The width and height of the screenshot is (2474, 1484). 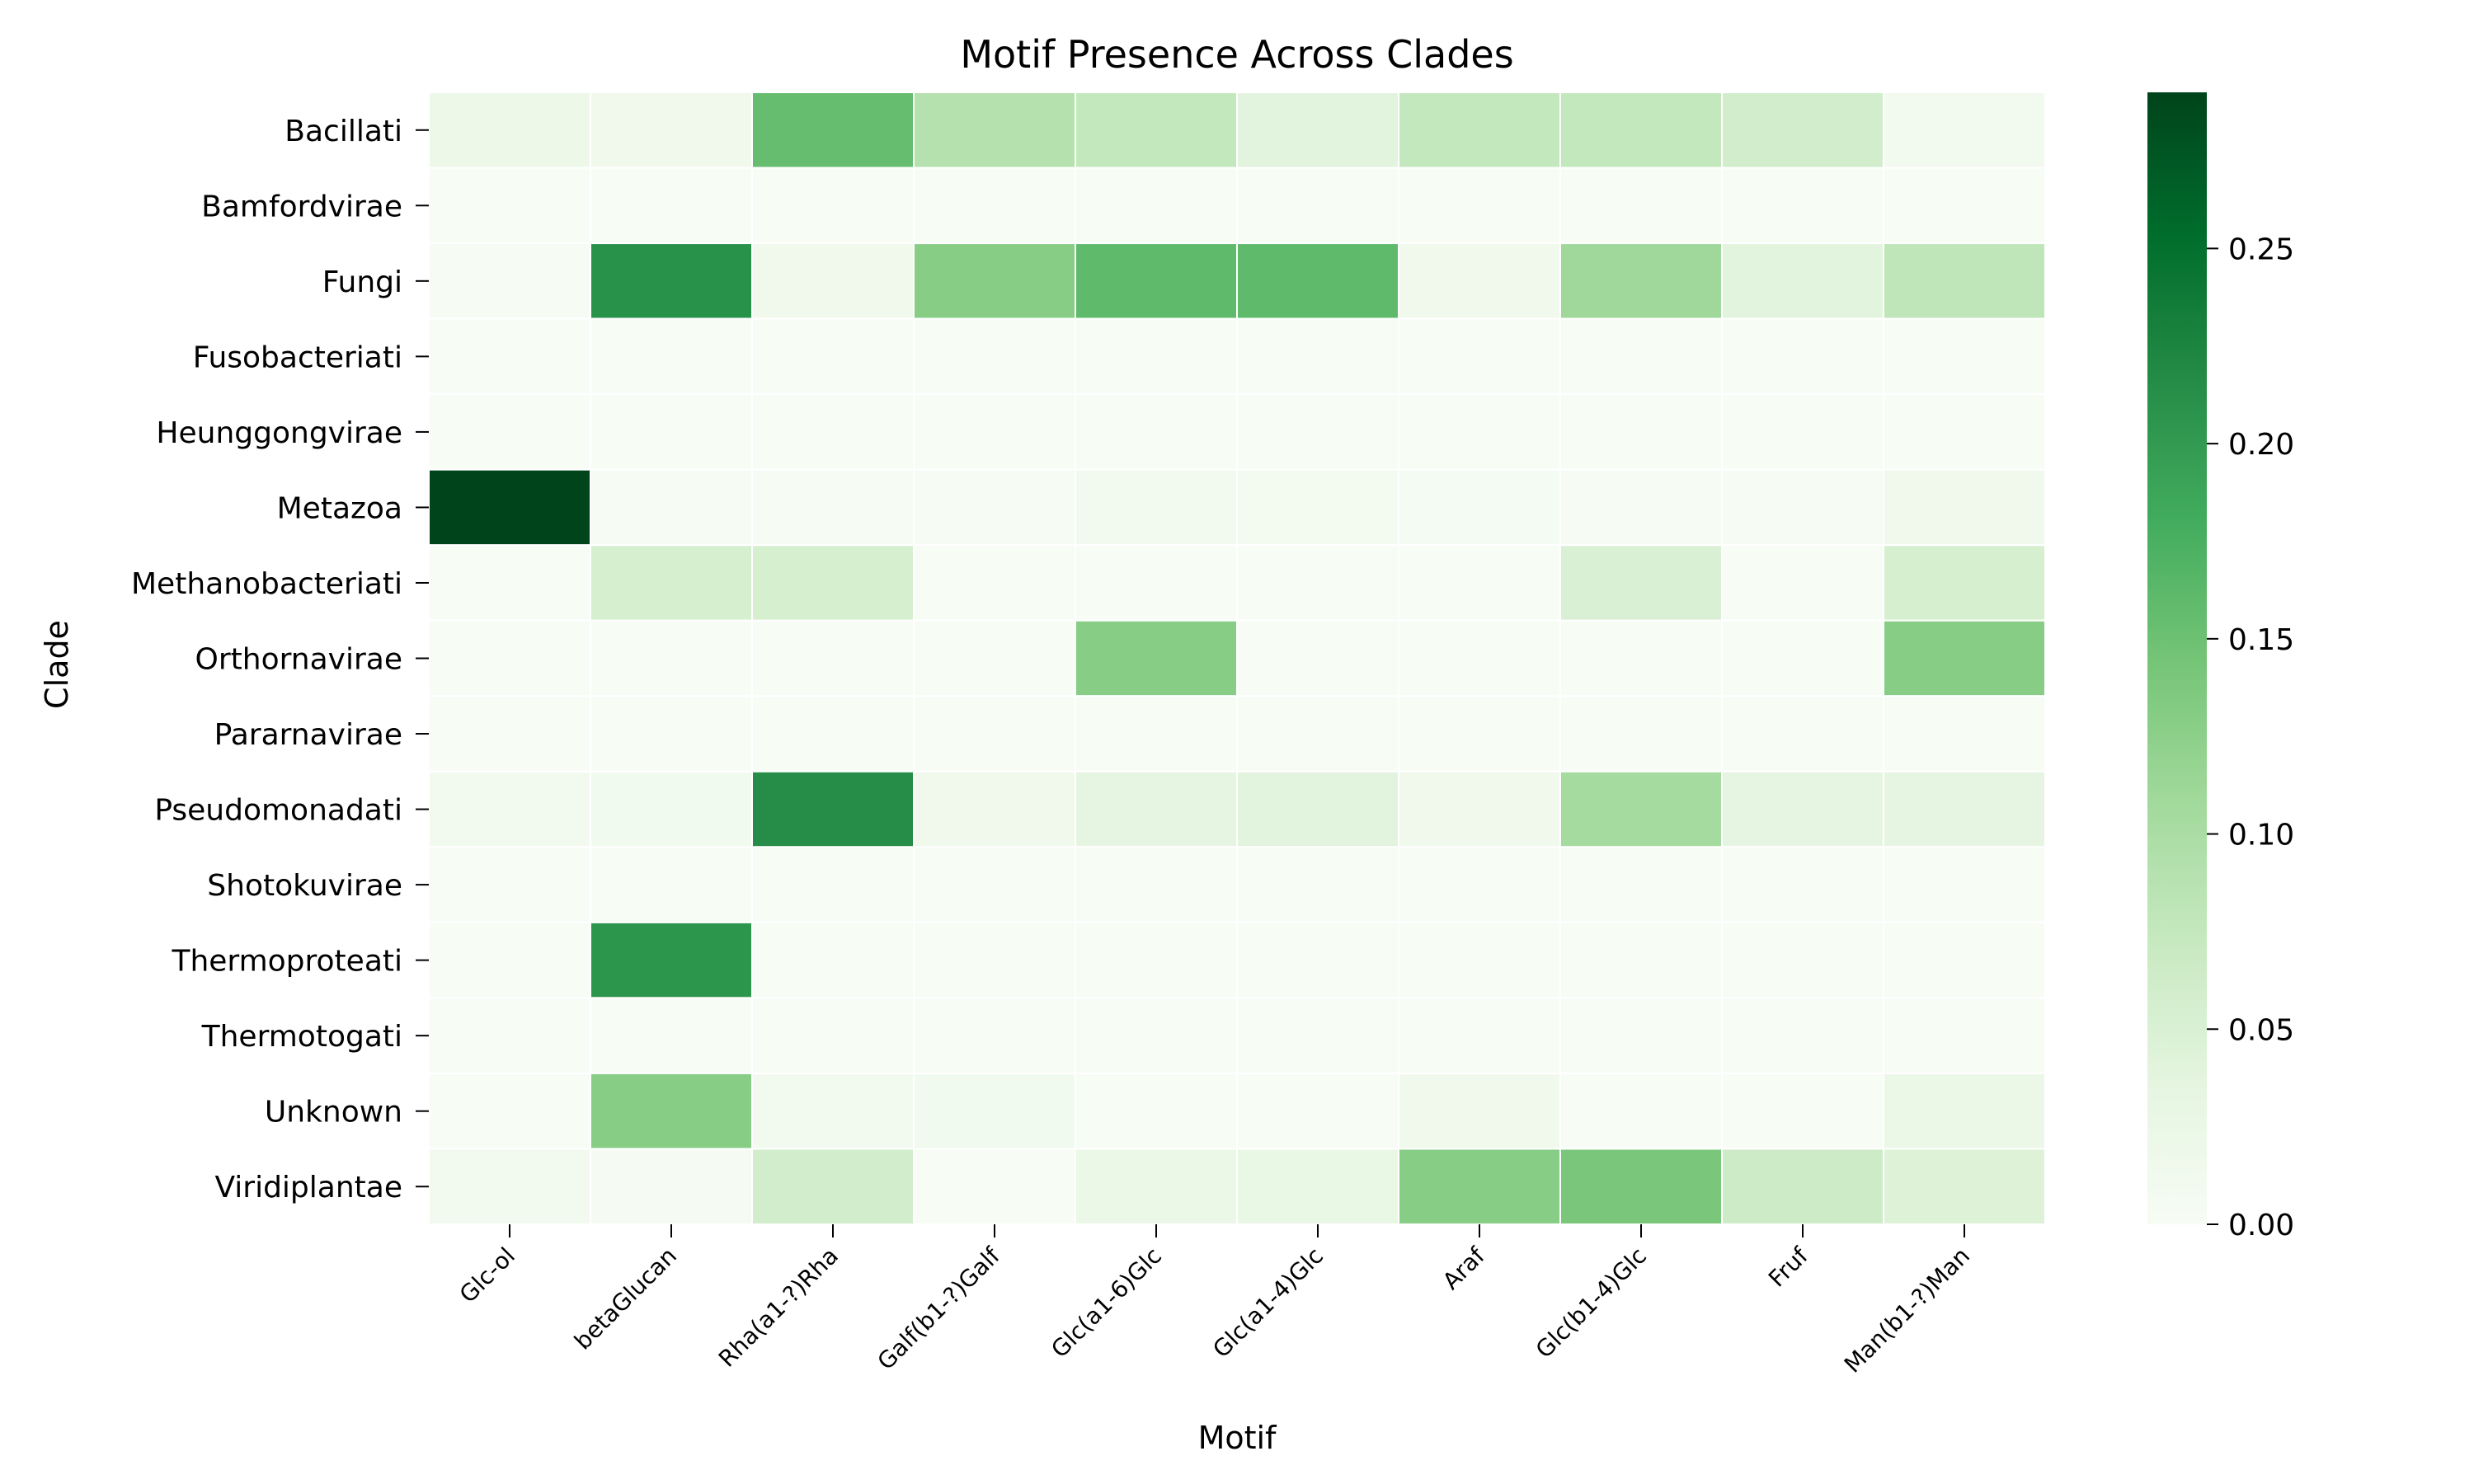 What do you see at coordinates (298, 660) in the screenshot?
I see `y-tick-label: Orthornavirae` at bounding box center [298, 660].